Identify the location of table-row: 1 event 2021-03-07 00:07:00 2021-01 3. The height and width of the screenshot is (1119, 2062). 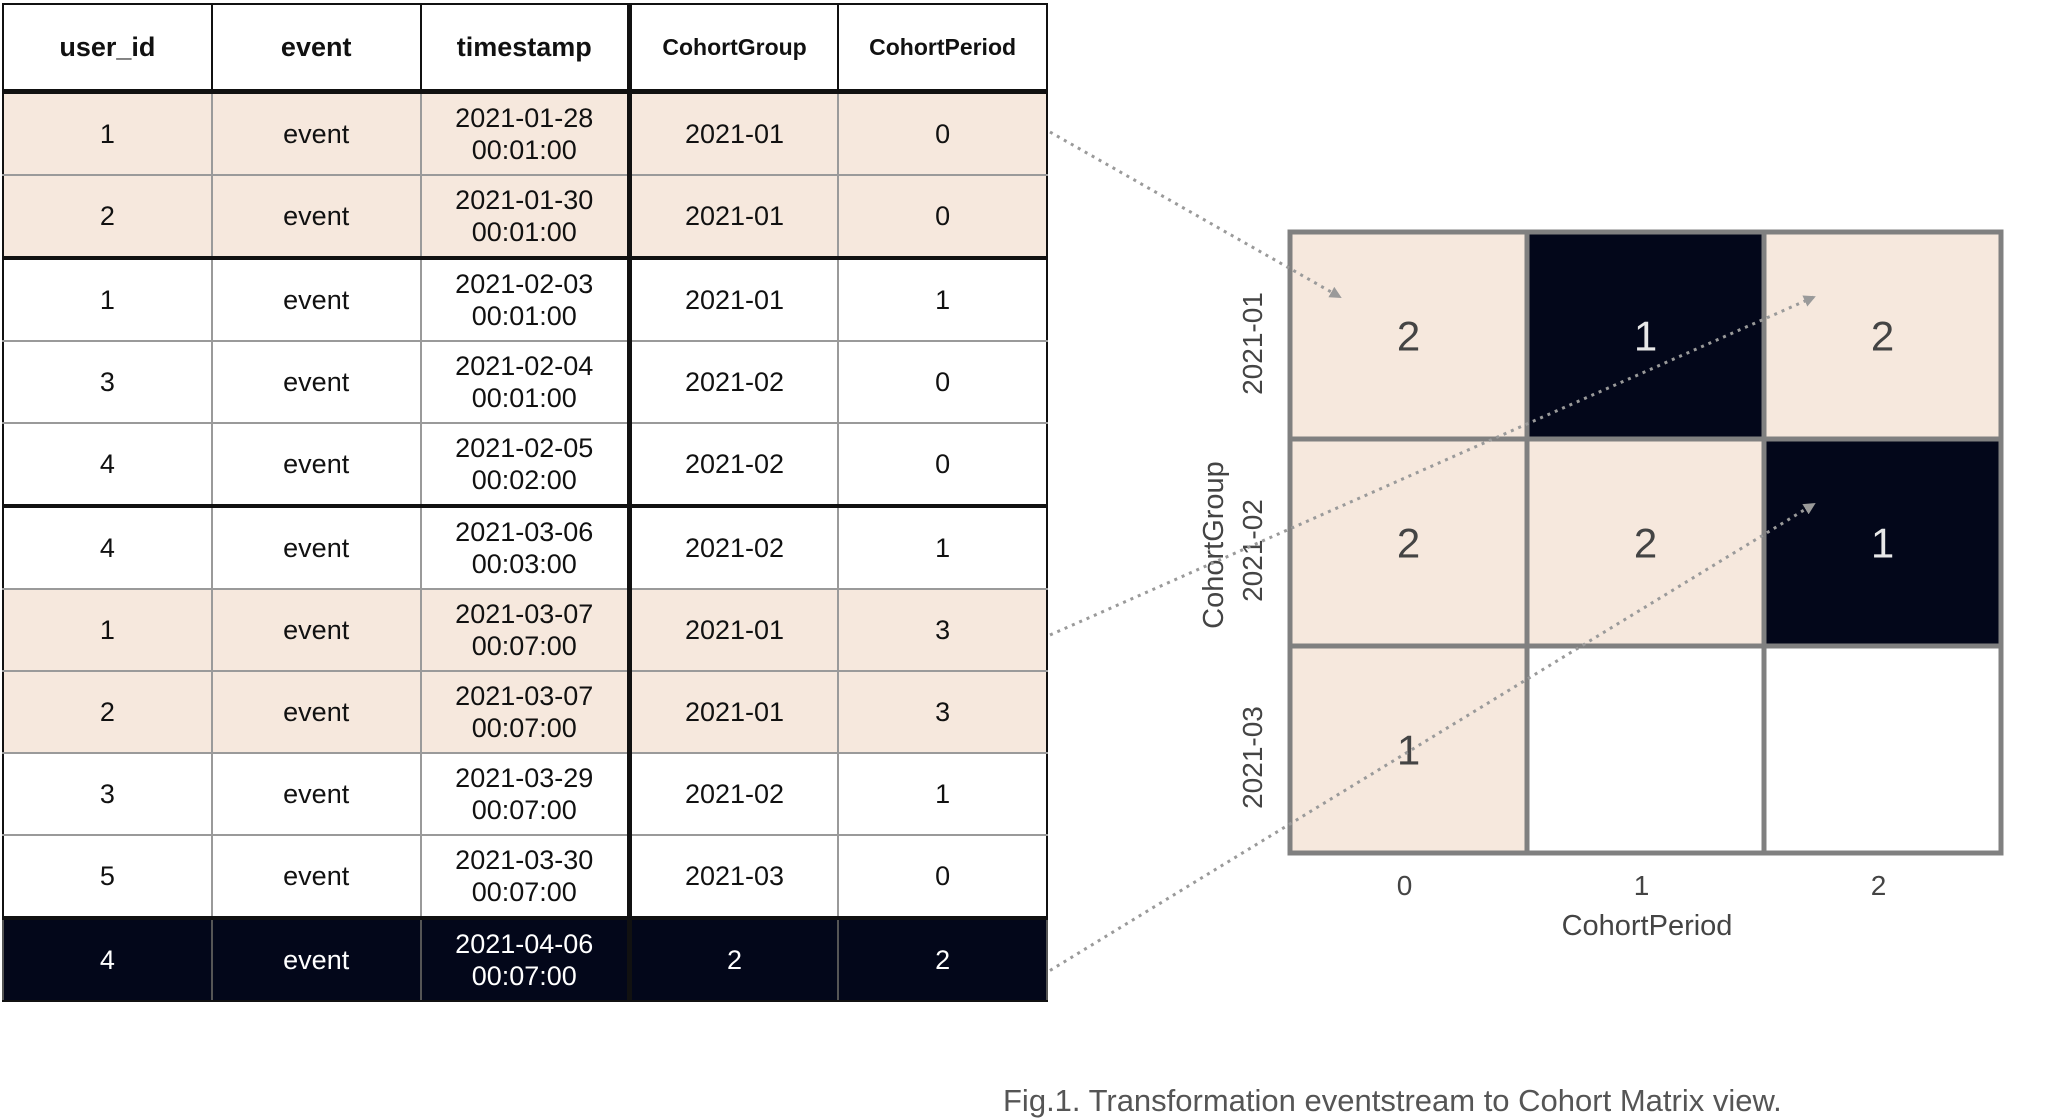
(525, 630).